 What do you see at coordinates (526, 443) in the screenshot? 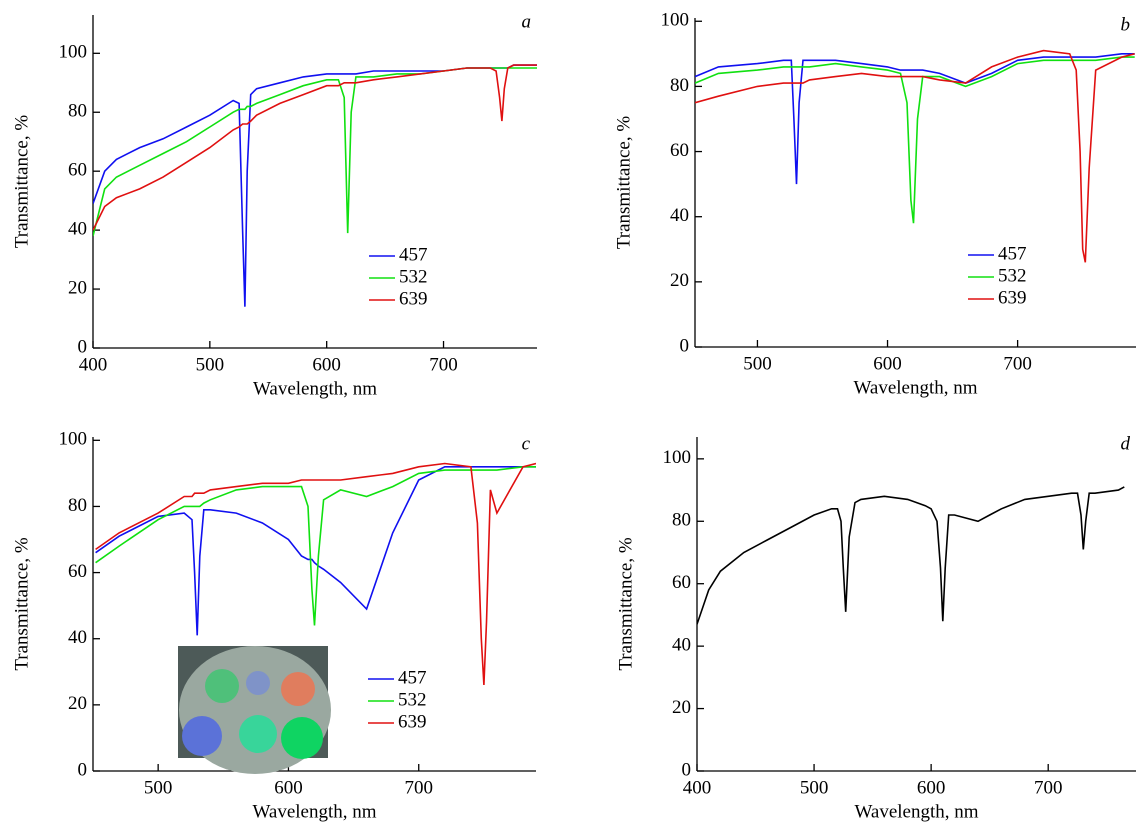
I see `panel-label: c` at bounding box center [526, 443].